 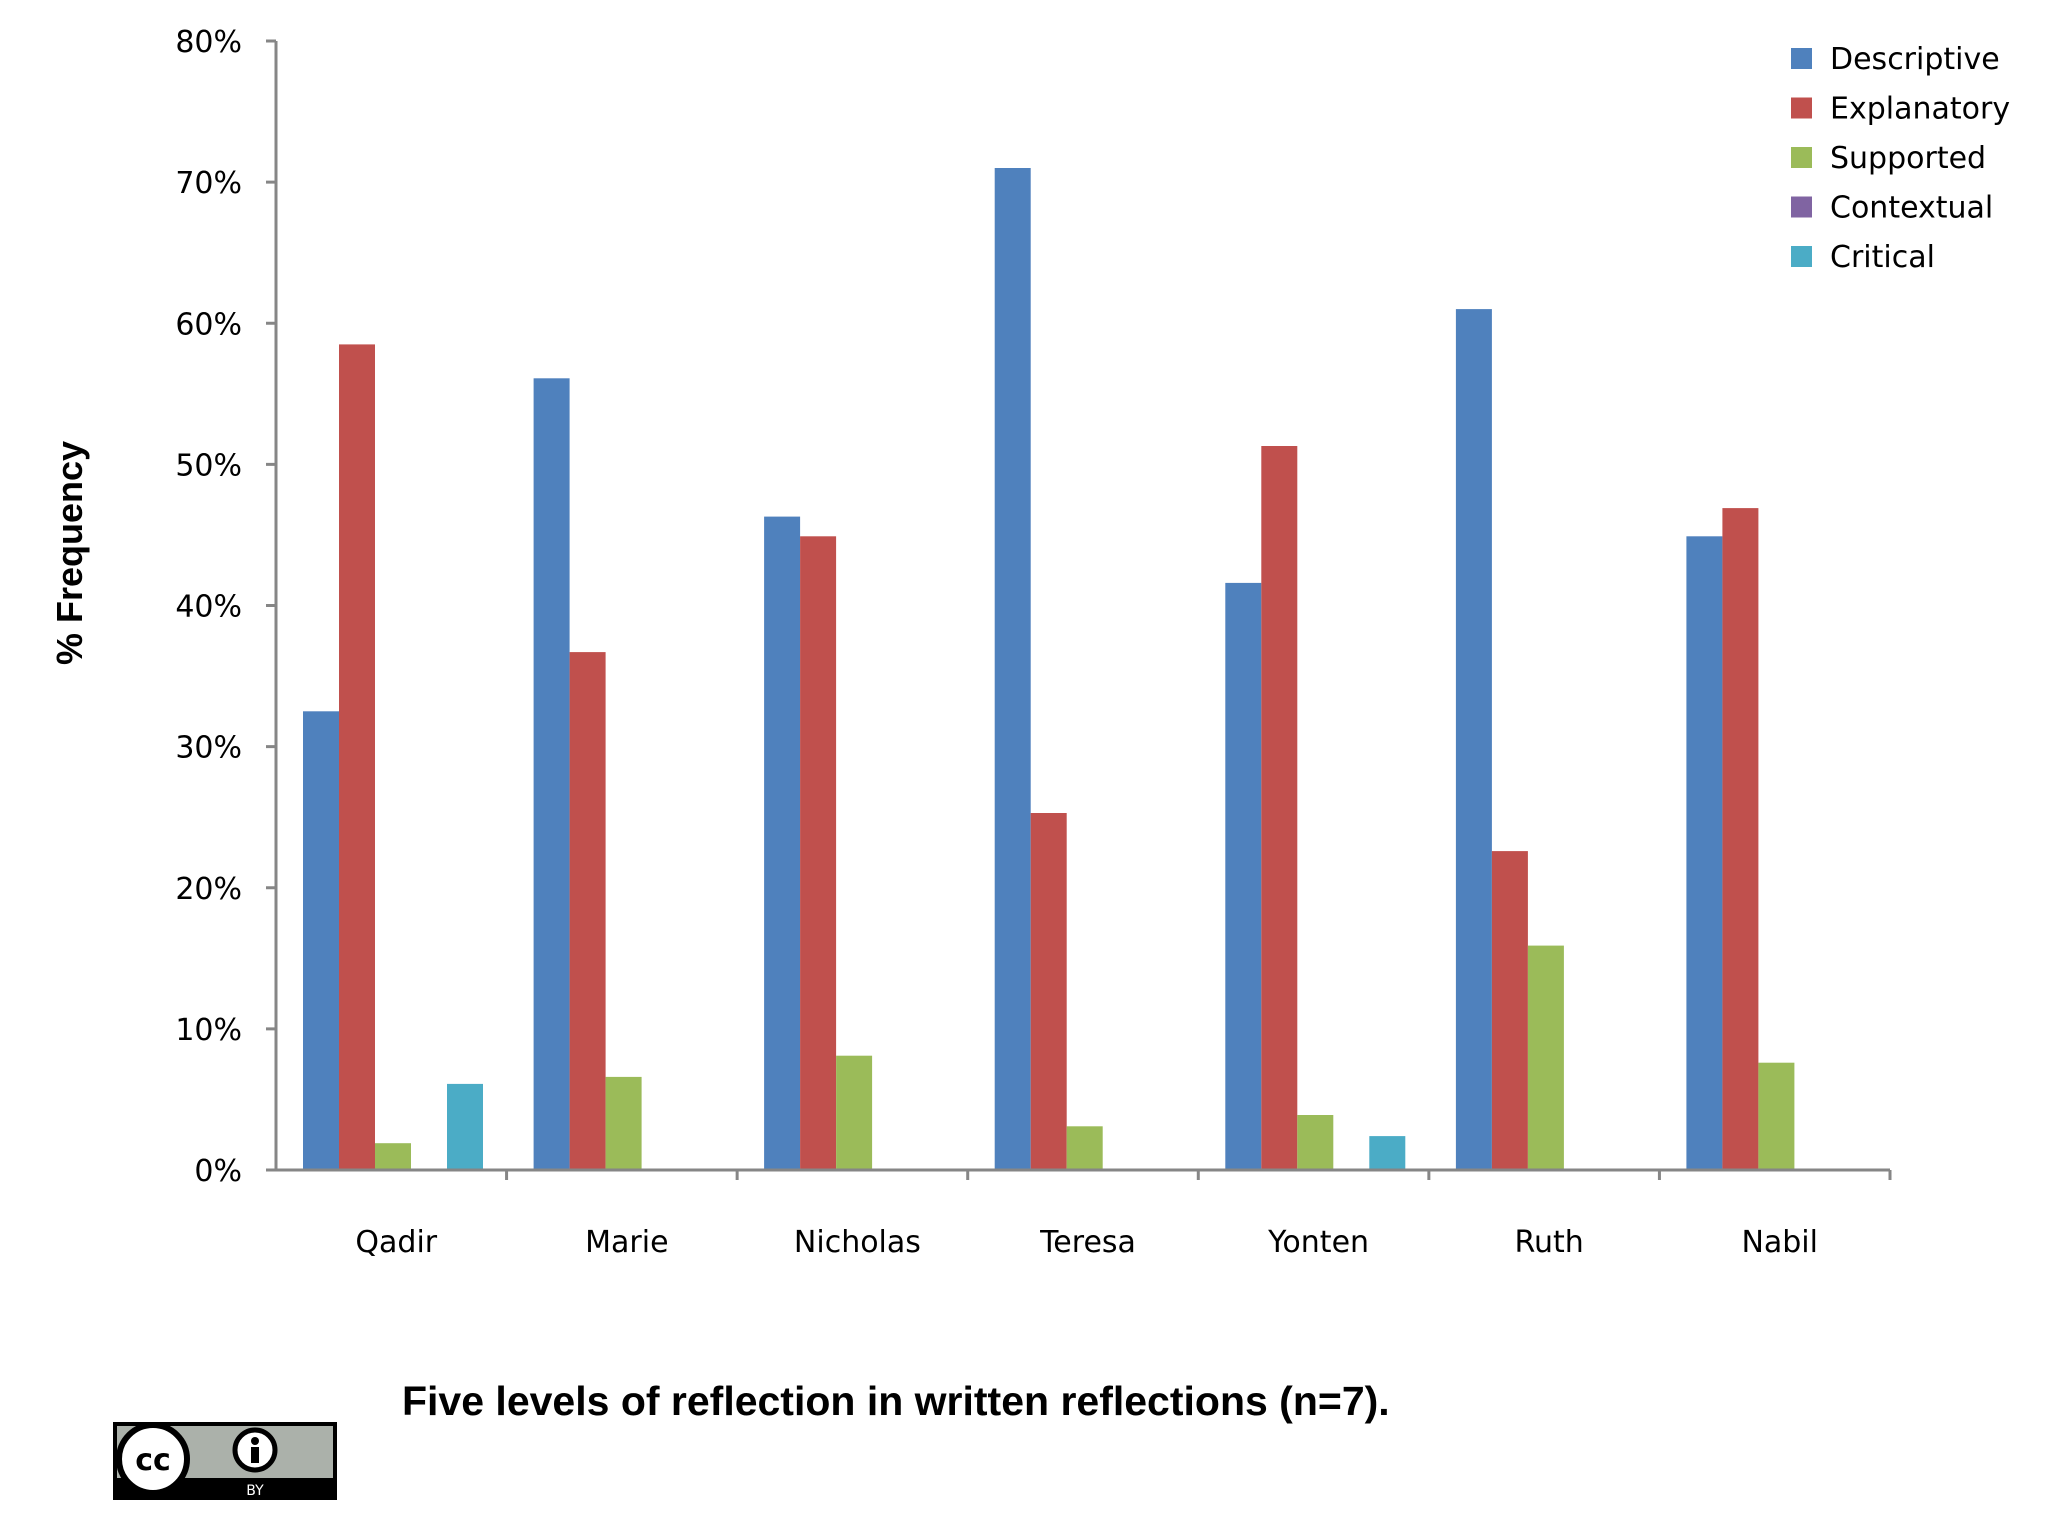 What do you see at coordinates (69, 553) in the screenshot?
I see `y-axis-label: % Frequency` at bounding box center [69, 553].